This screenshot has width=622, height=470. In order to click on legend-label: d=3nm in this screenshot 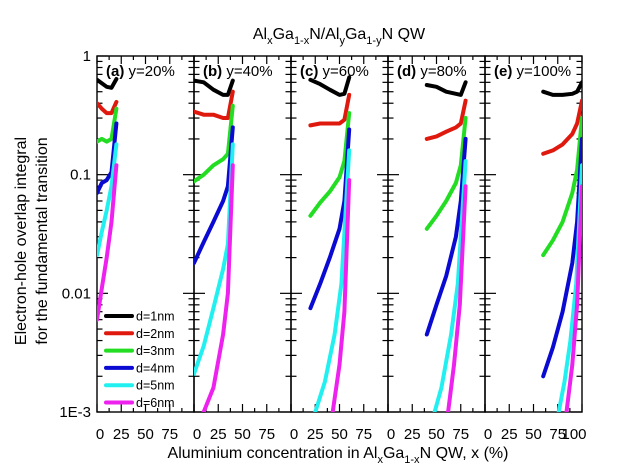, I will do `click(155, 351)`.